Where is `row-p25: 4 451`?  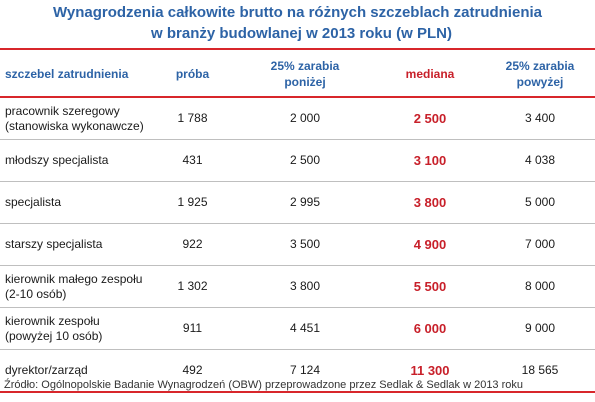
row-p25: 4 451 is located at coordinates (305, 328).